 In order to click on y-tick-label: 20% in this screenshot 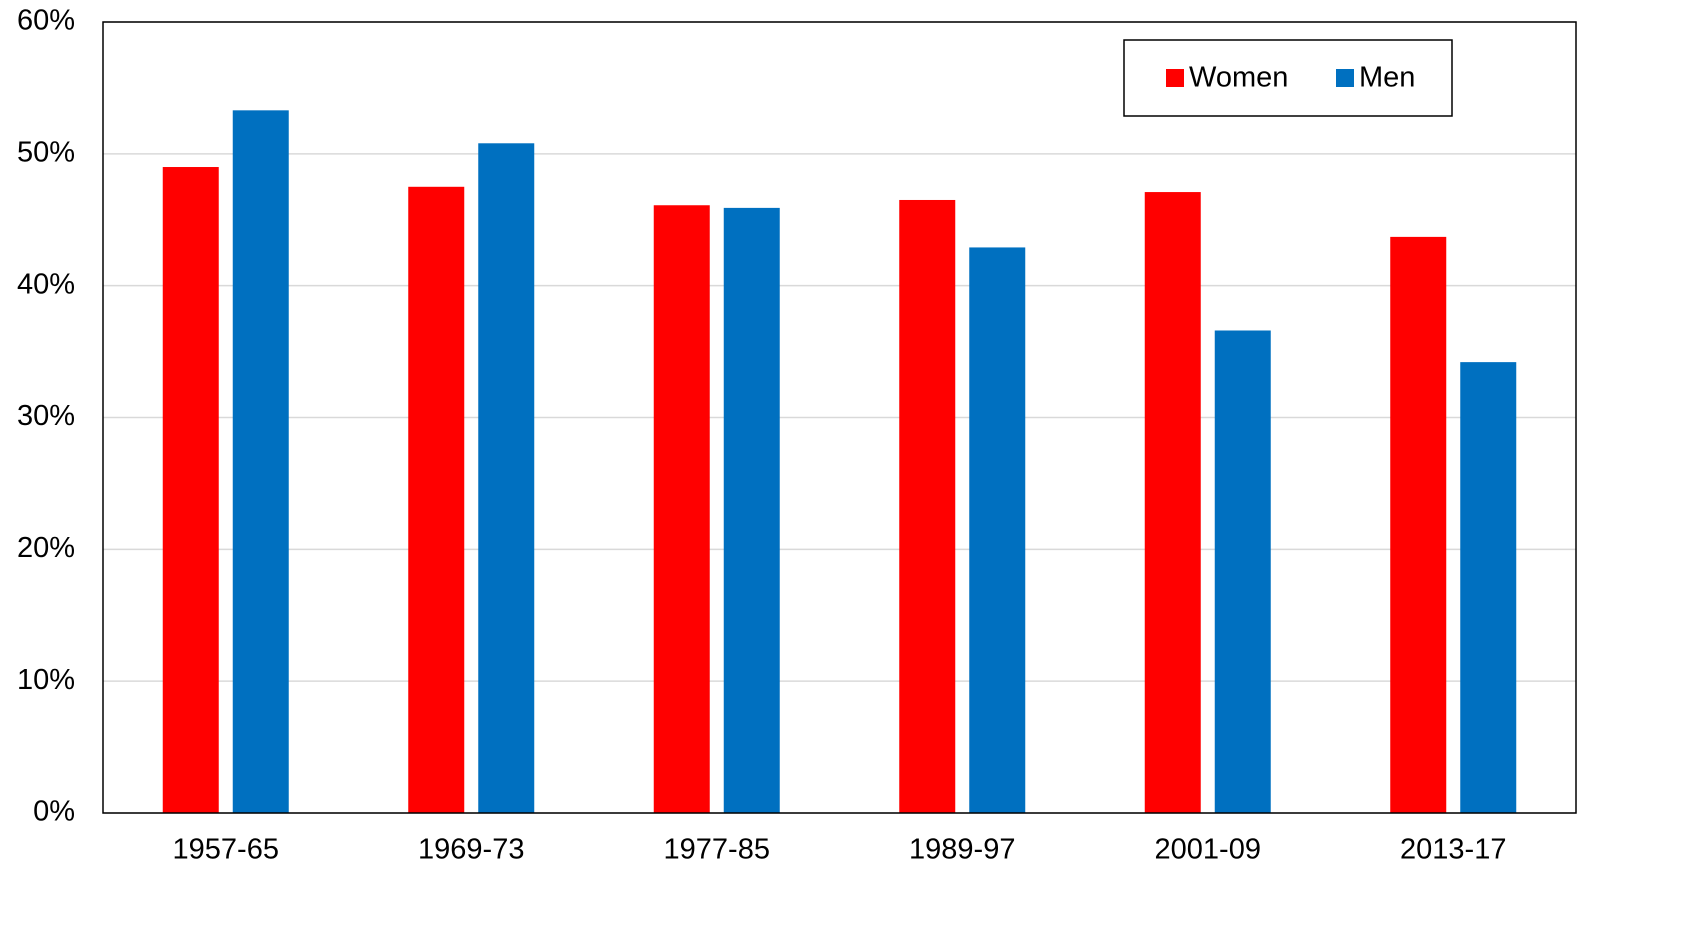, I will do `click(46, 548)`.